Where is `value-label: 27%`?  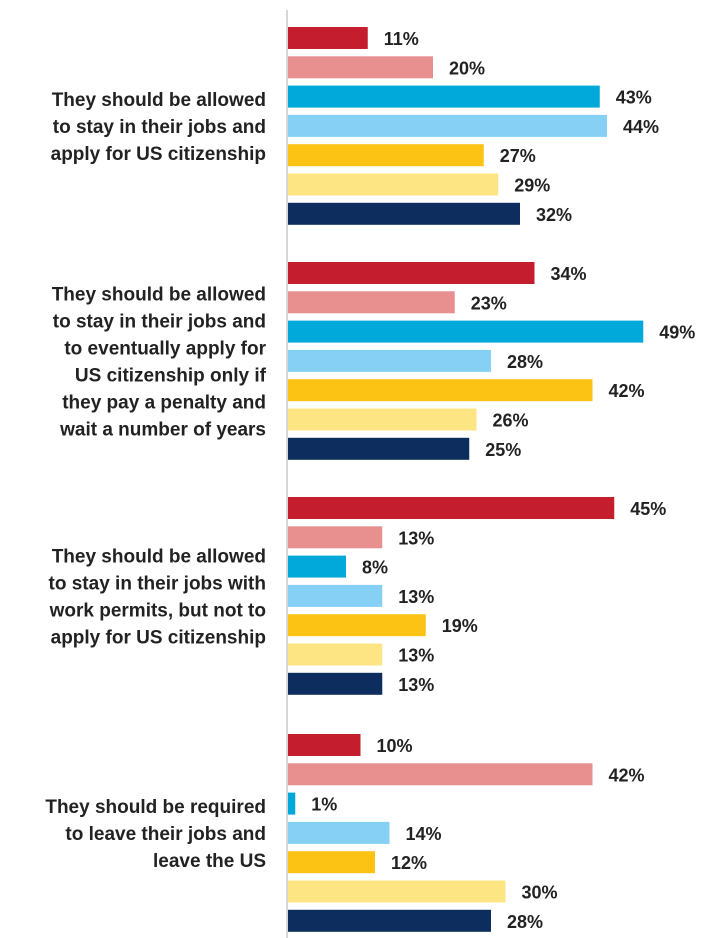 value-label: 27% is located at coordinates (518, 156).